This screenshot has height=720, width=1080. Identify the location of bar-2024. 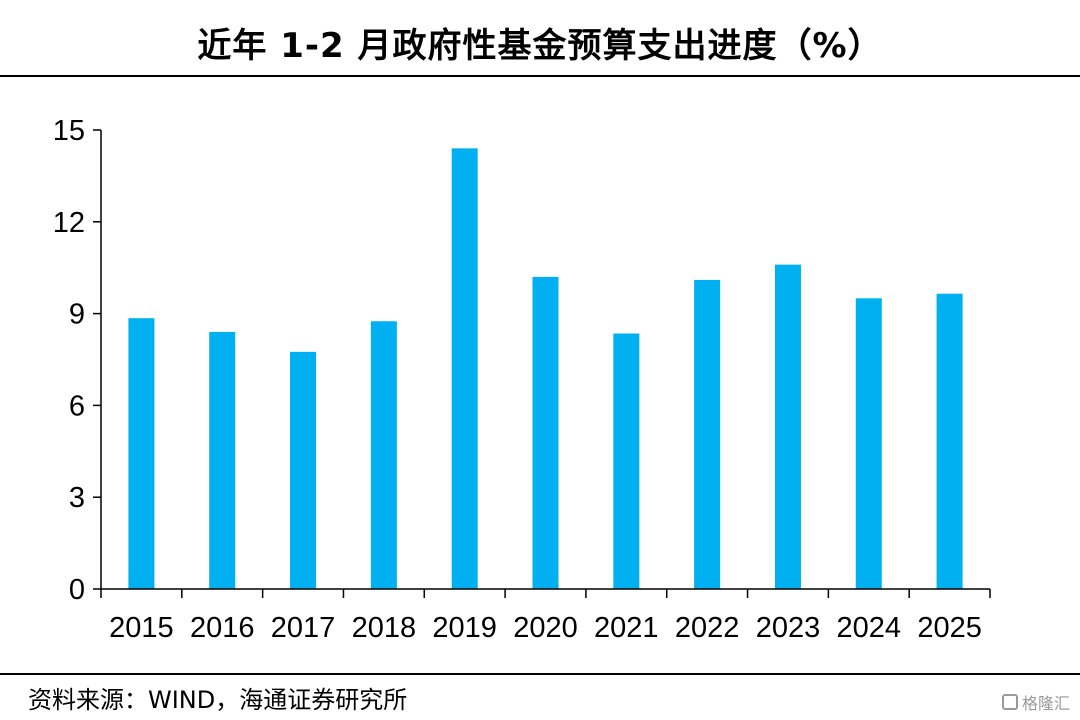
(868, 443).